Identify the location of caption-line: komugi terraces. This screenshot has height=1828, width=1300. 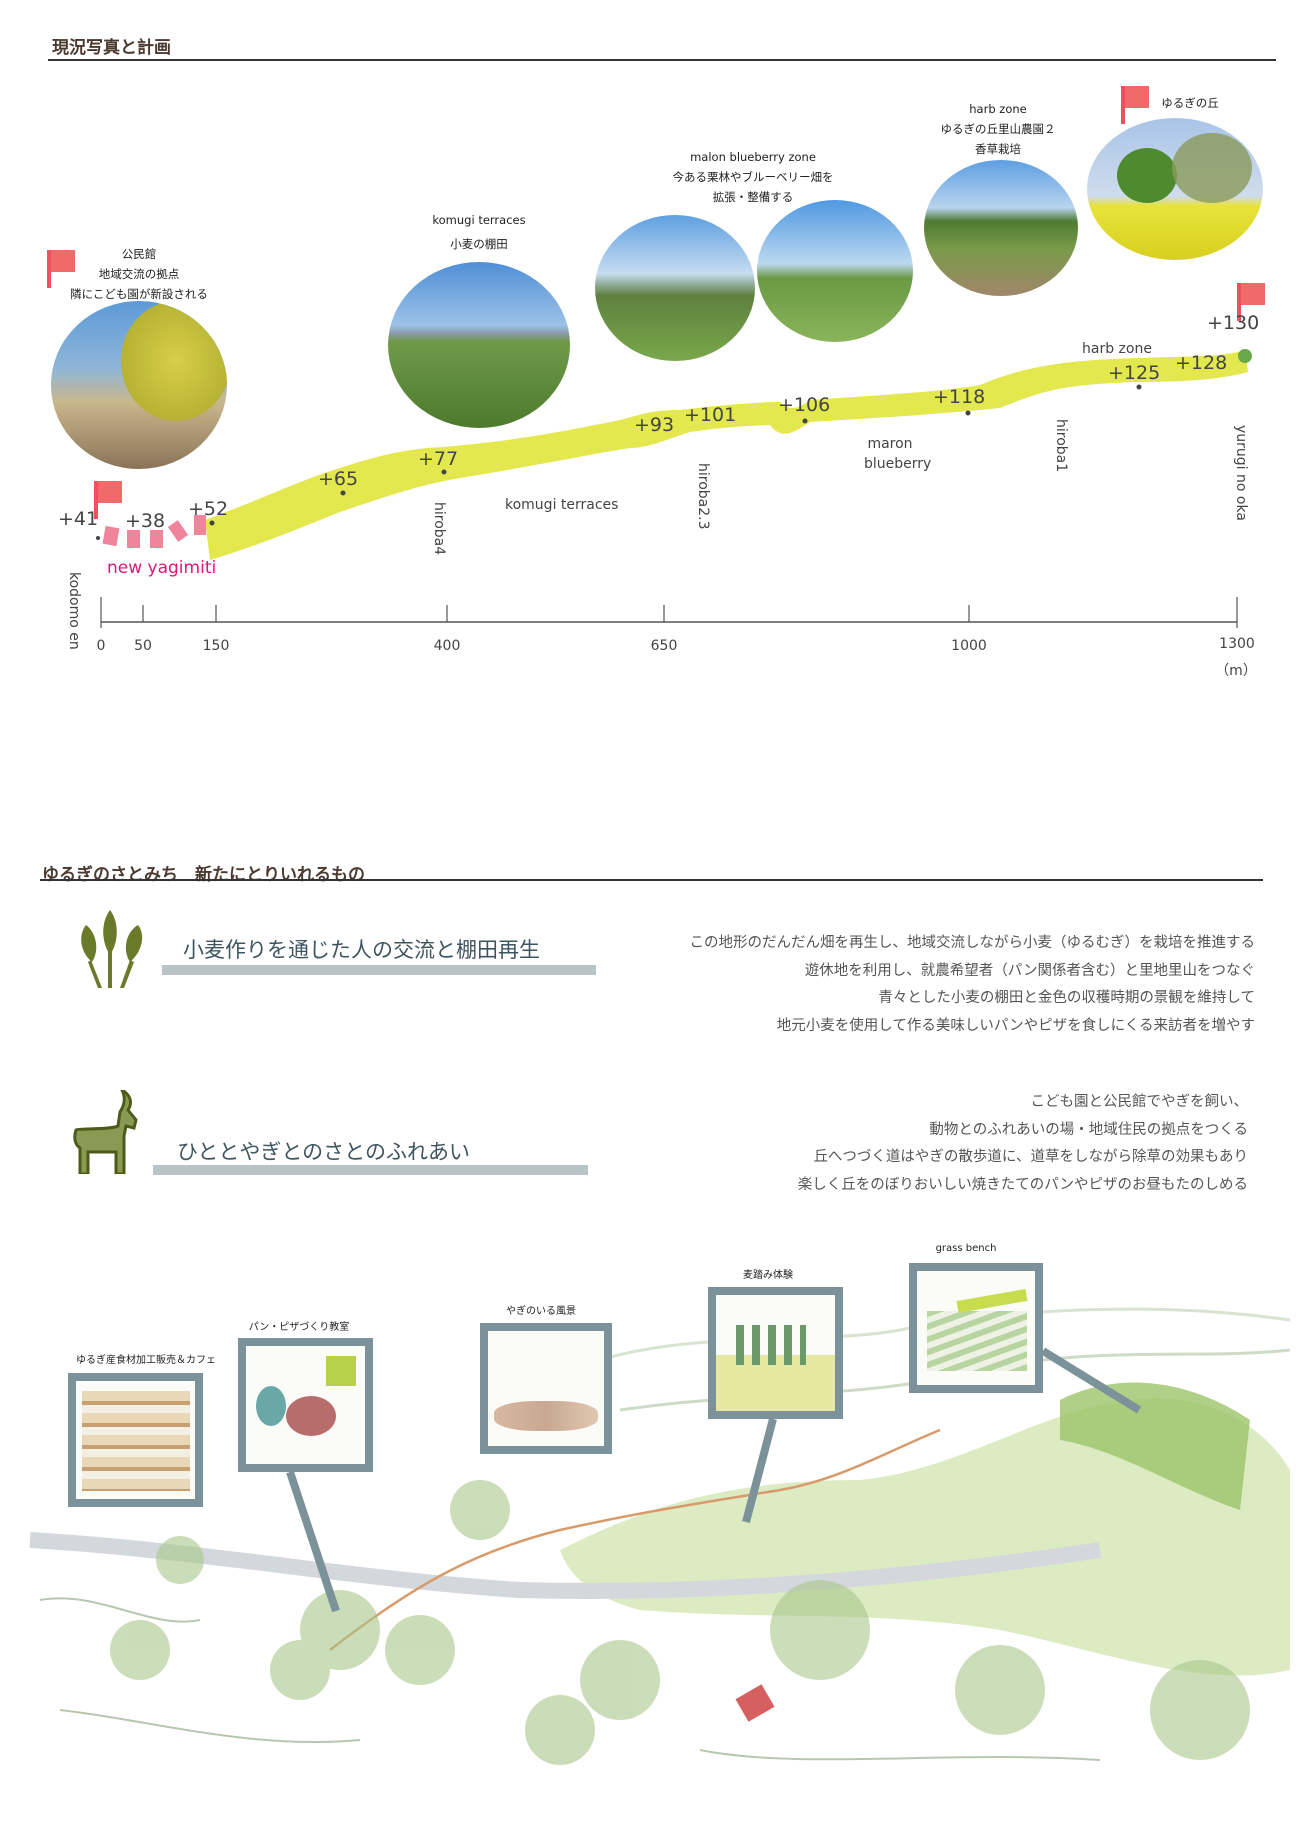
(479, 220).